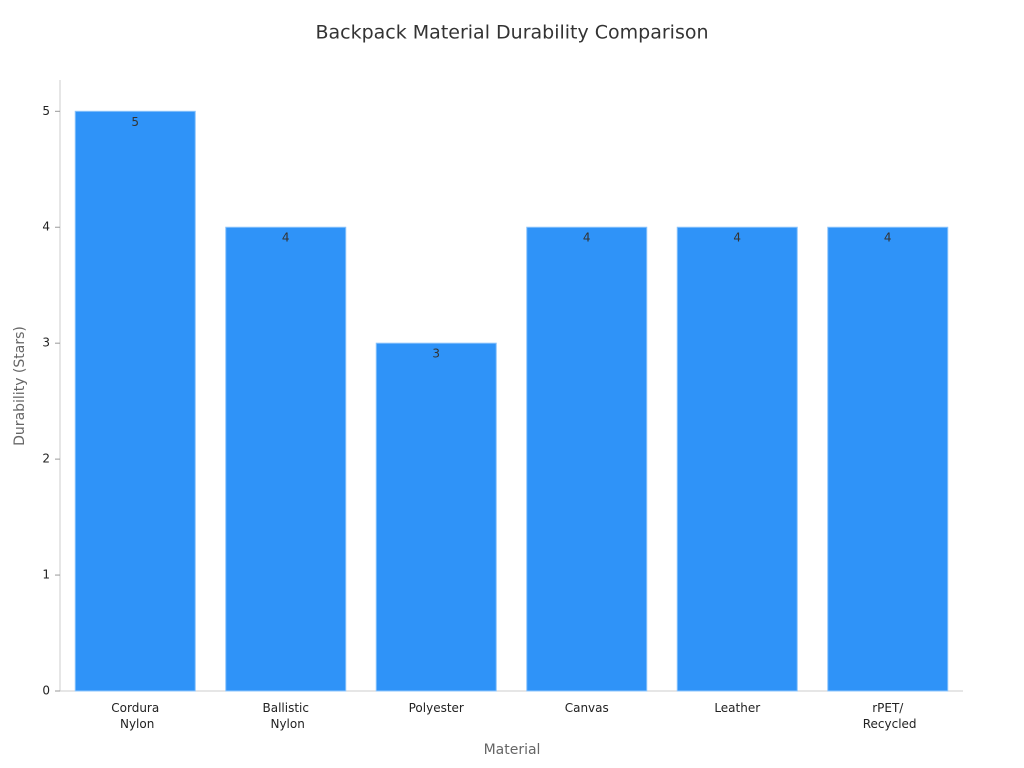  Describe the element at coordinates (436, 354) in the screenshot. I see `value-label: 3` at that location.